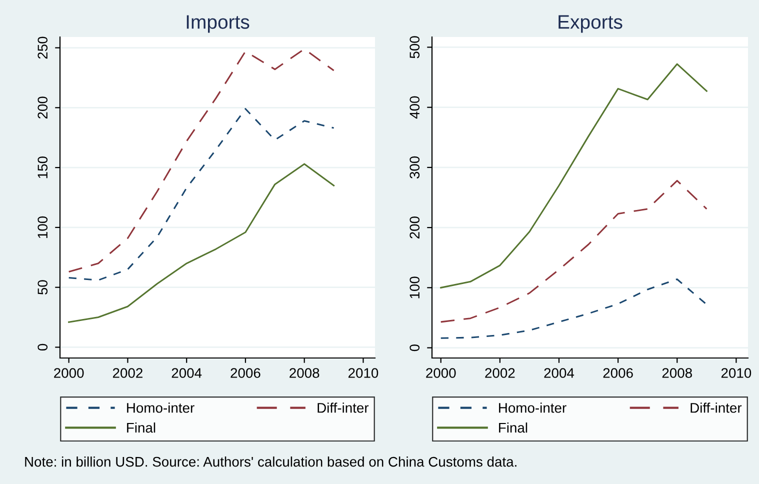 Image resolution: width=759 pixels, height=484 pixels. I want to click on text: Note: in billion USD. Source: Authors' calculation based on China Customs data., so click(270, 461).